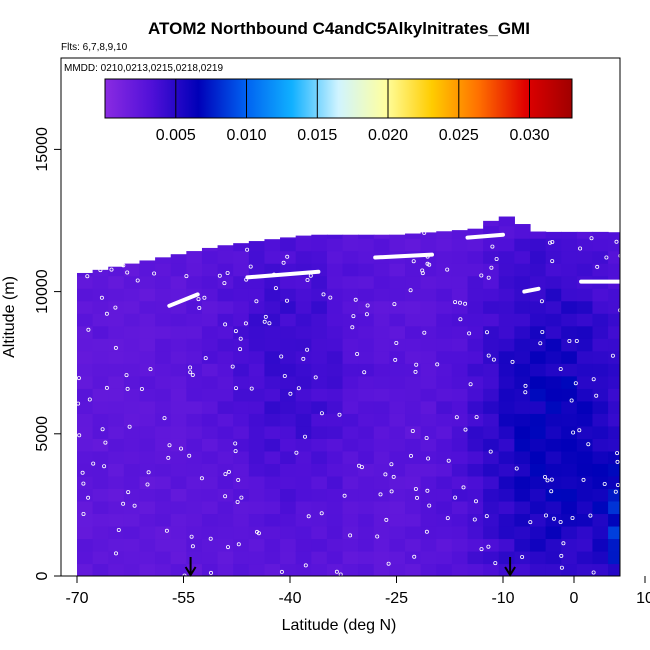  Describe the element at coordinates (176, 135) in the screenshot. I see `colorbar-tick-label: 0.005` at that location.